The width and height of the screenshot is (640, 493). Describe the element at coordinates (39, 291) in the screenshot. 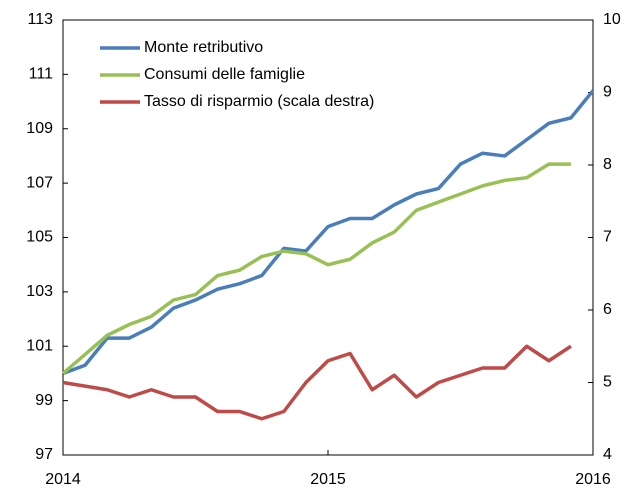

I see `y-tick-label: 103` at that location.